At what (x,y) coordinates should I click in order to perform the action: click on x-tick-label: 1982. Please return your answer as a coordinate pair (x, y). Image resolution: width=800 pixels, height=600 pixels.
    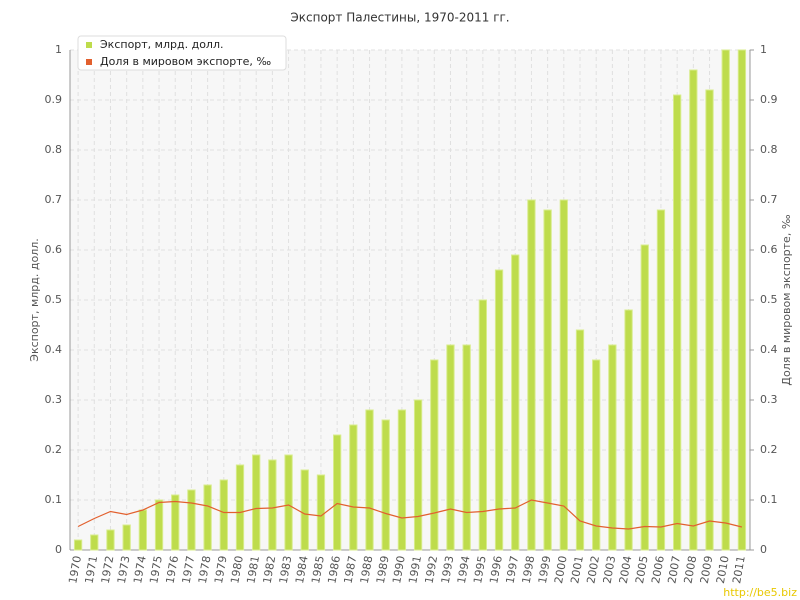
    Looking at the image, I should click on (270, 570).